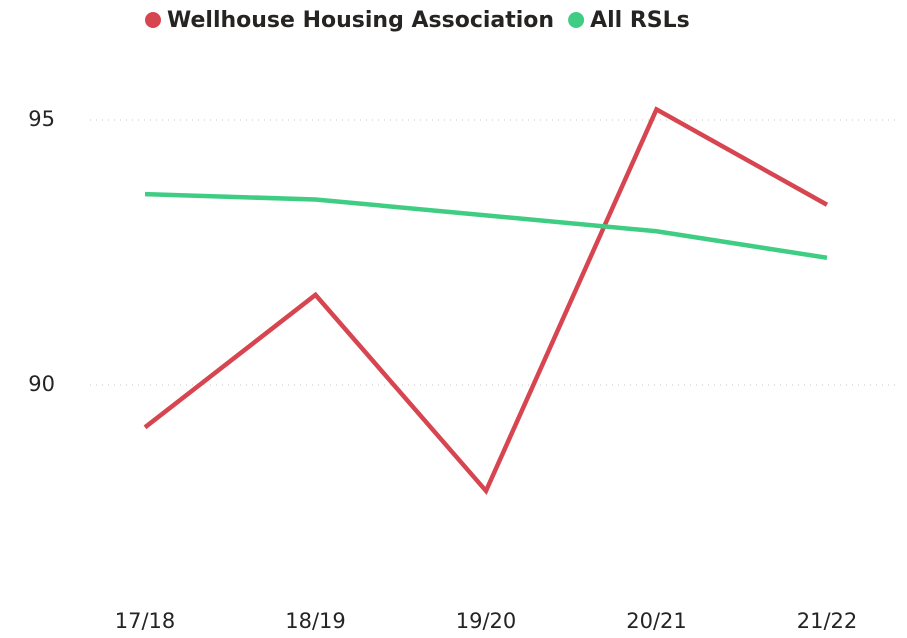 The image size is (907, 638). Describe the element at coordinates (315, 621) in the screenshot. I see `x-tick-label: 18/19` at that location.